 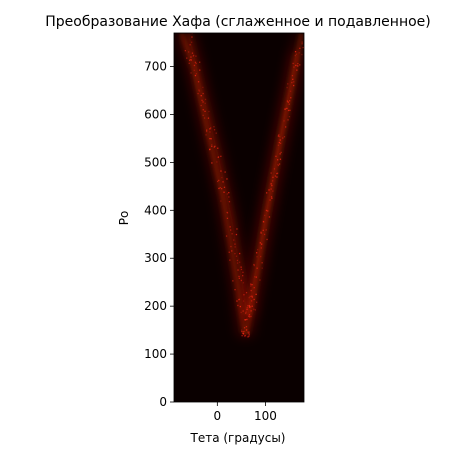 I want to click on band-right-inner-branch, so click(x=272, y=183).